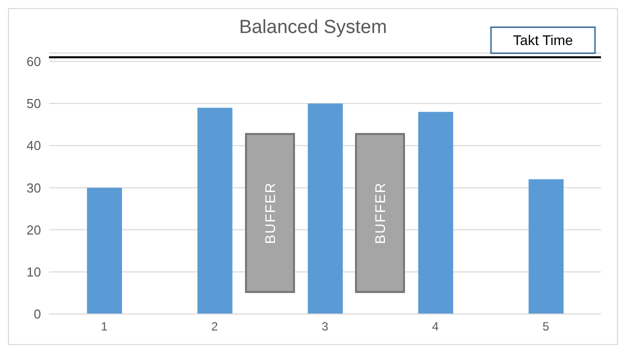 Image resolution: width=624 pixels, height=351 pixels. What do you see at coordinates (33, 230) in the screenshot?
I see `y-tick-label: 20` at bounding box center [33, 230].